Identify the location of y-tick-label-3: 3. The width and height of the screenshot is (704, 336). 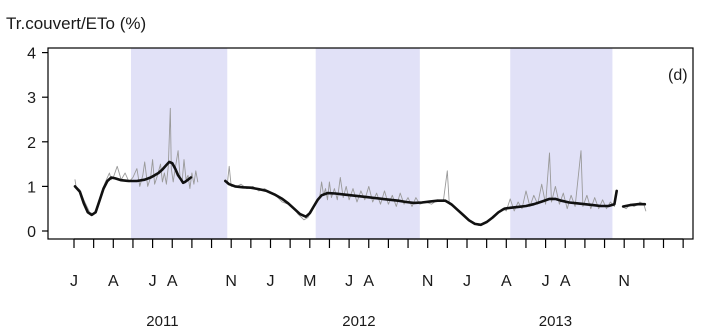
(31, 98).